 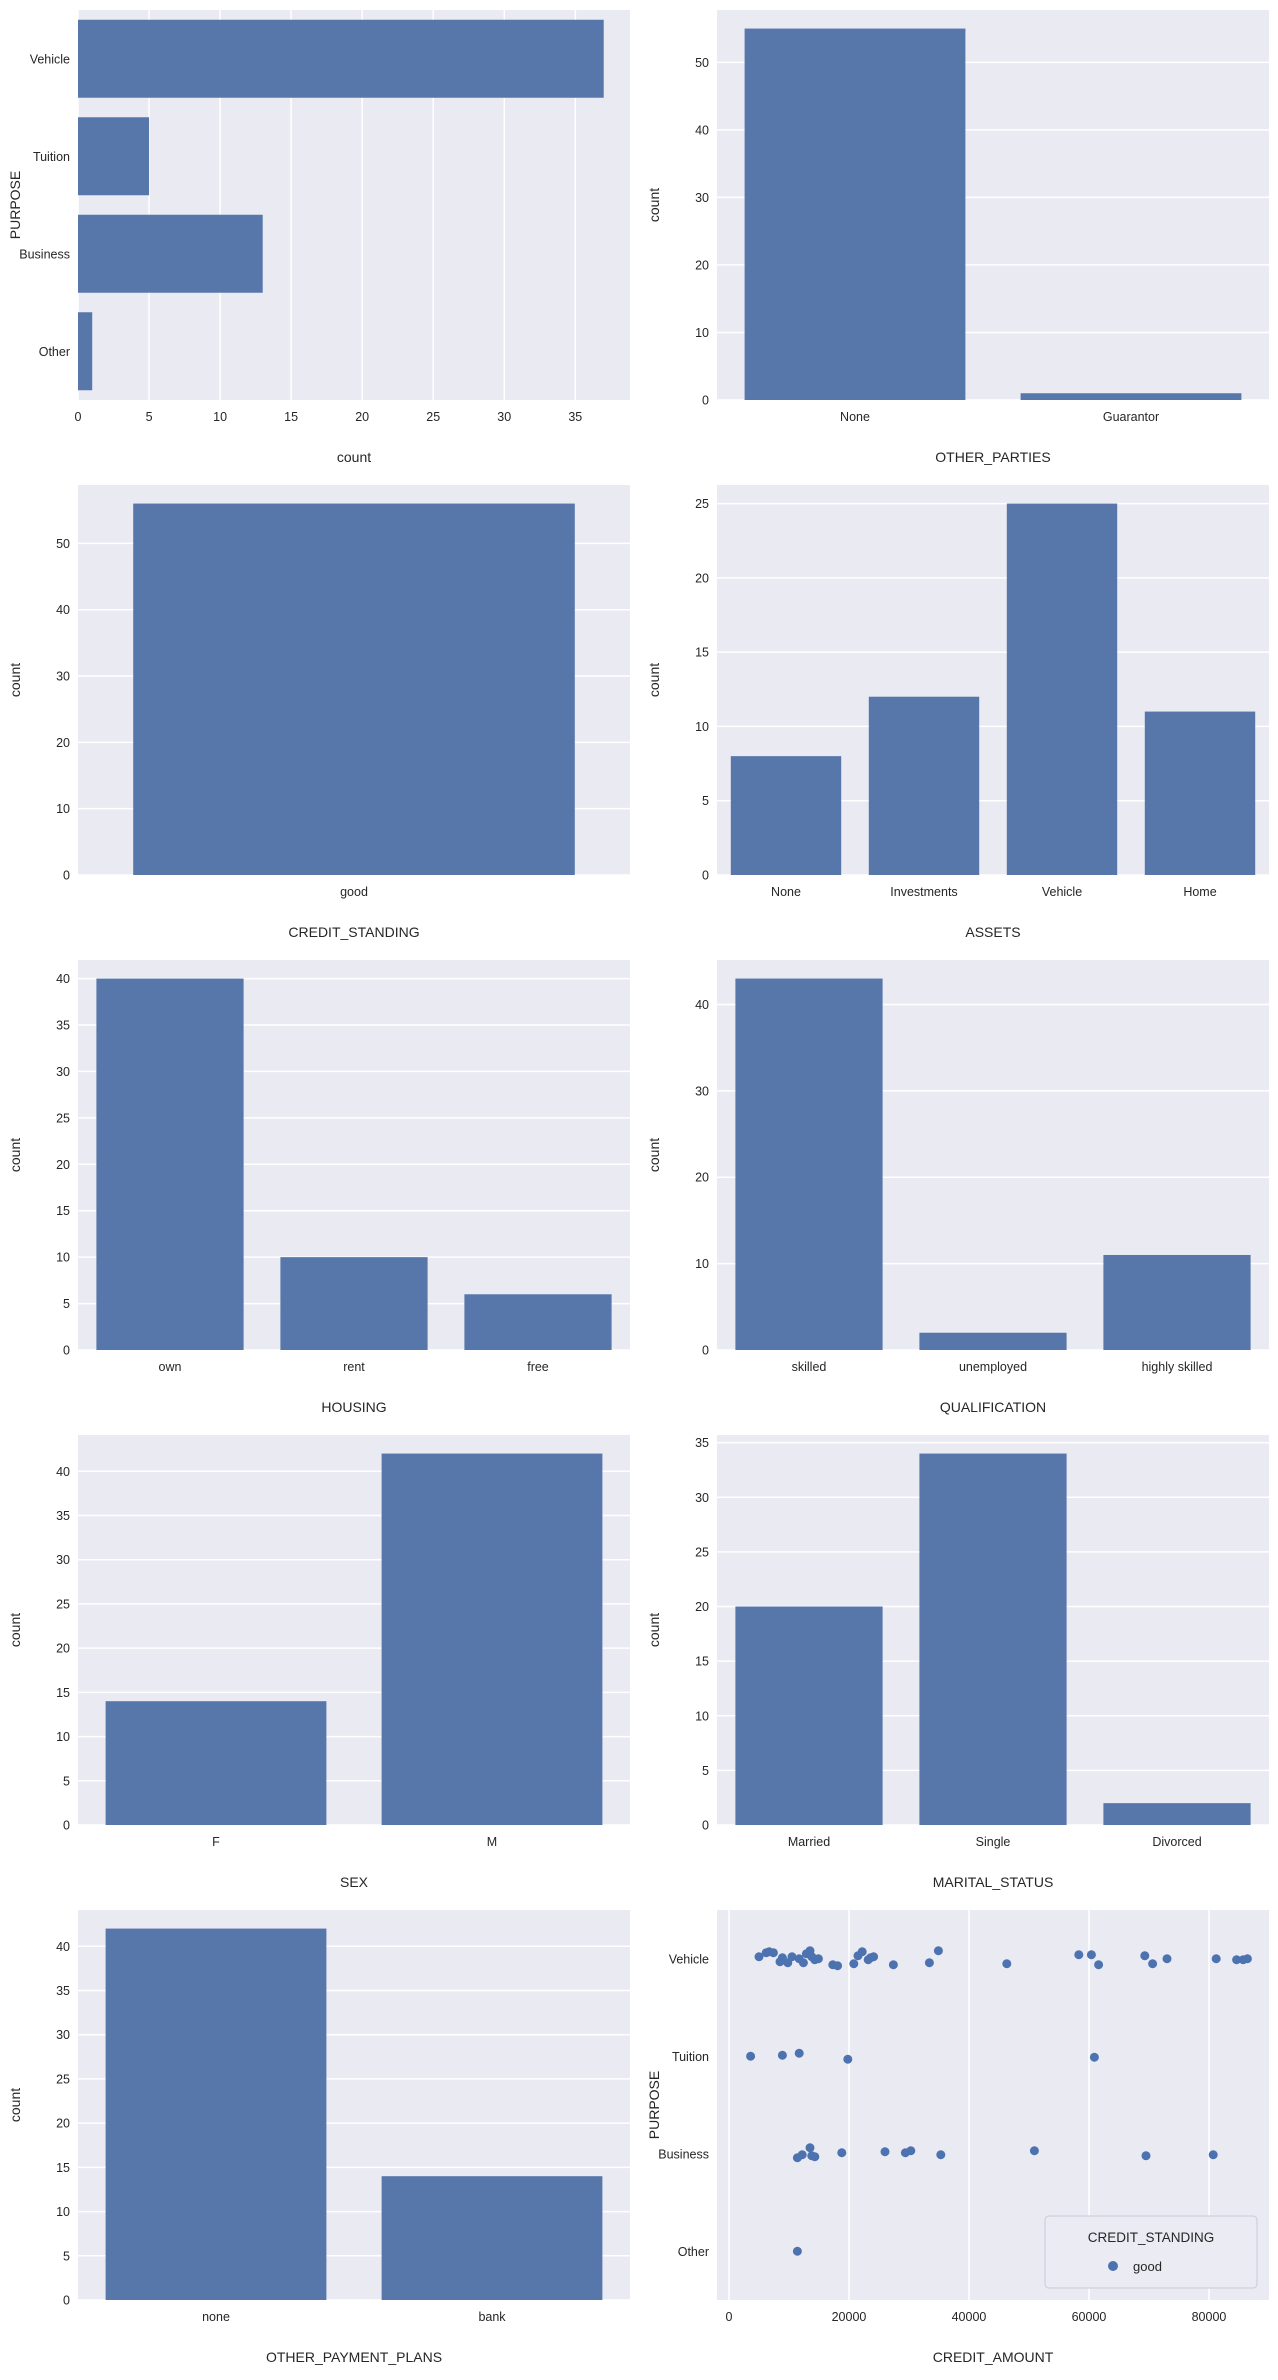 What do you see at coordinates (702, 689) in the screenshot?
I see `y-tick-labels: 0 5 10 15 20 25` at bounding box center [702, 689].